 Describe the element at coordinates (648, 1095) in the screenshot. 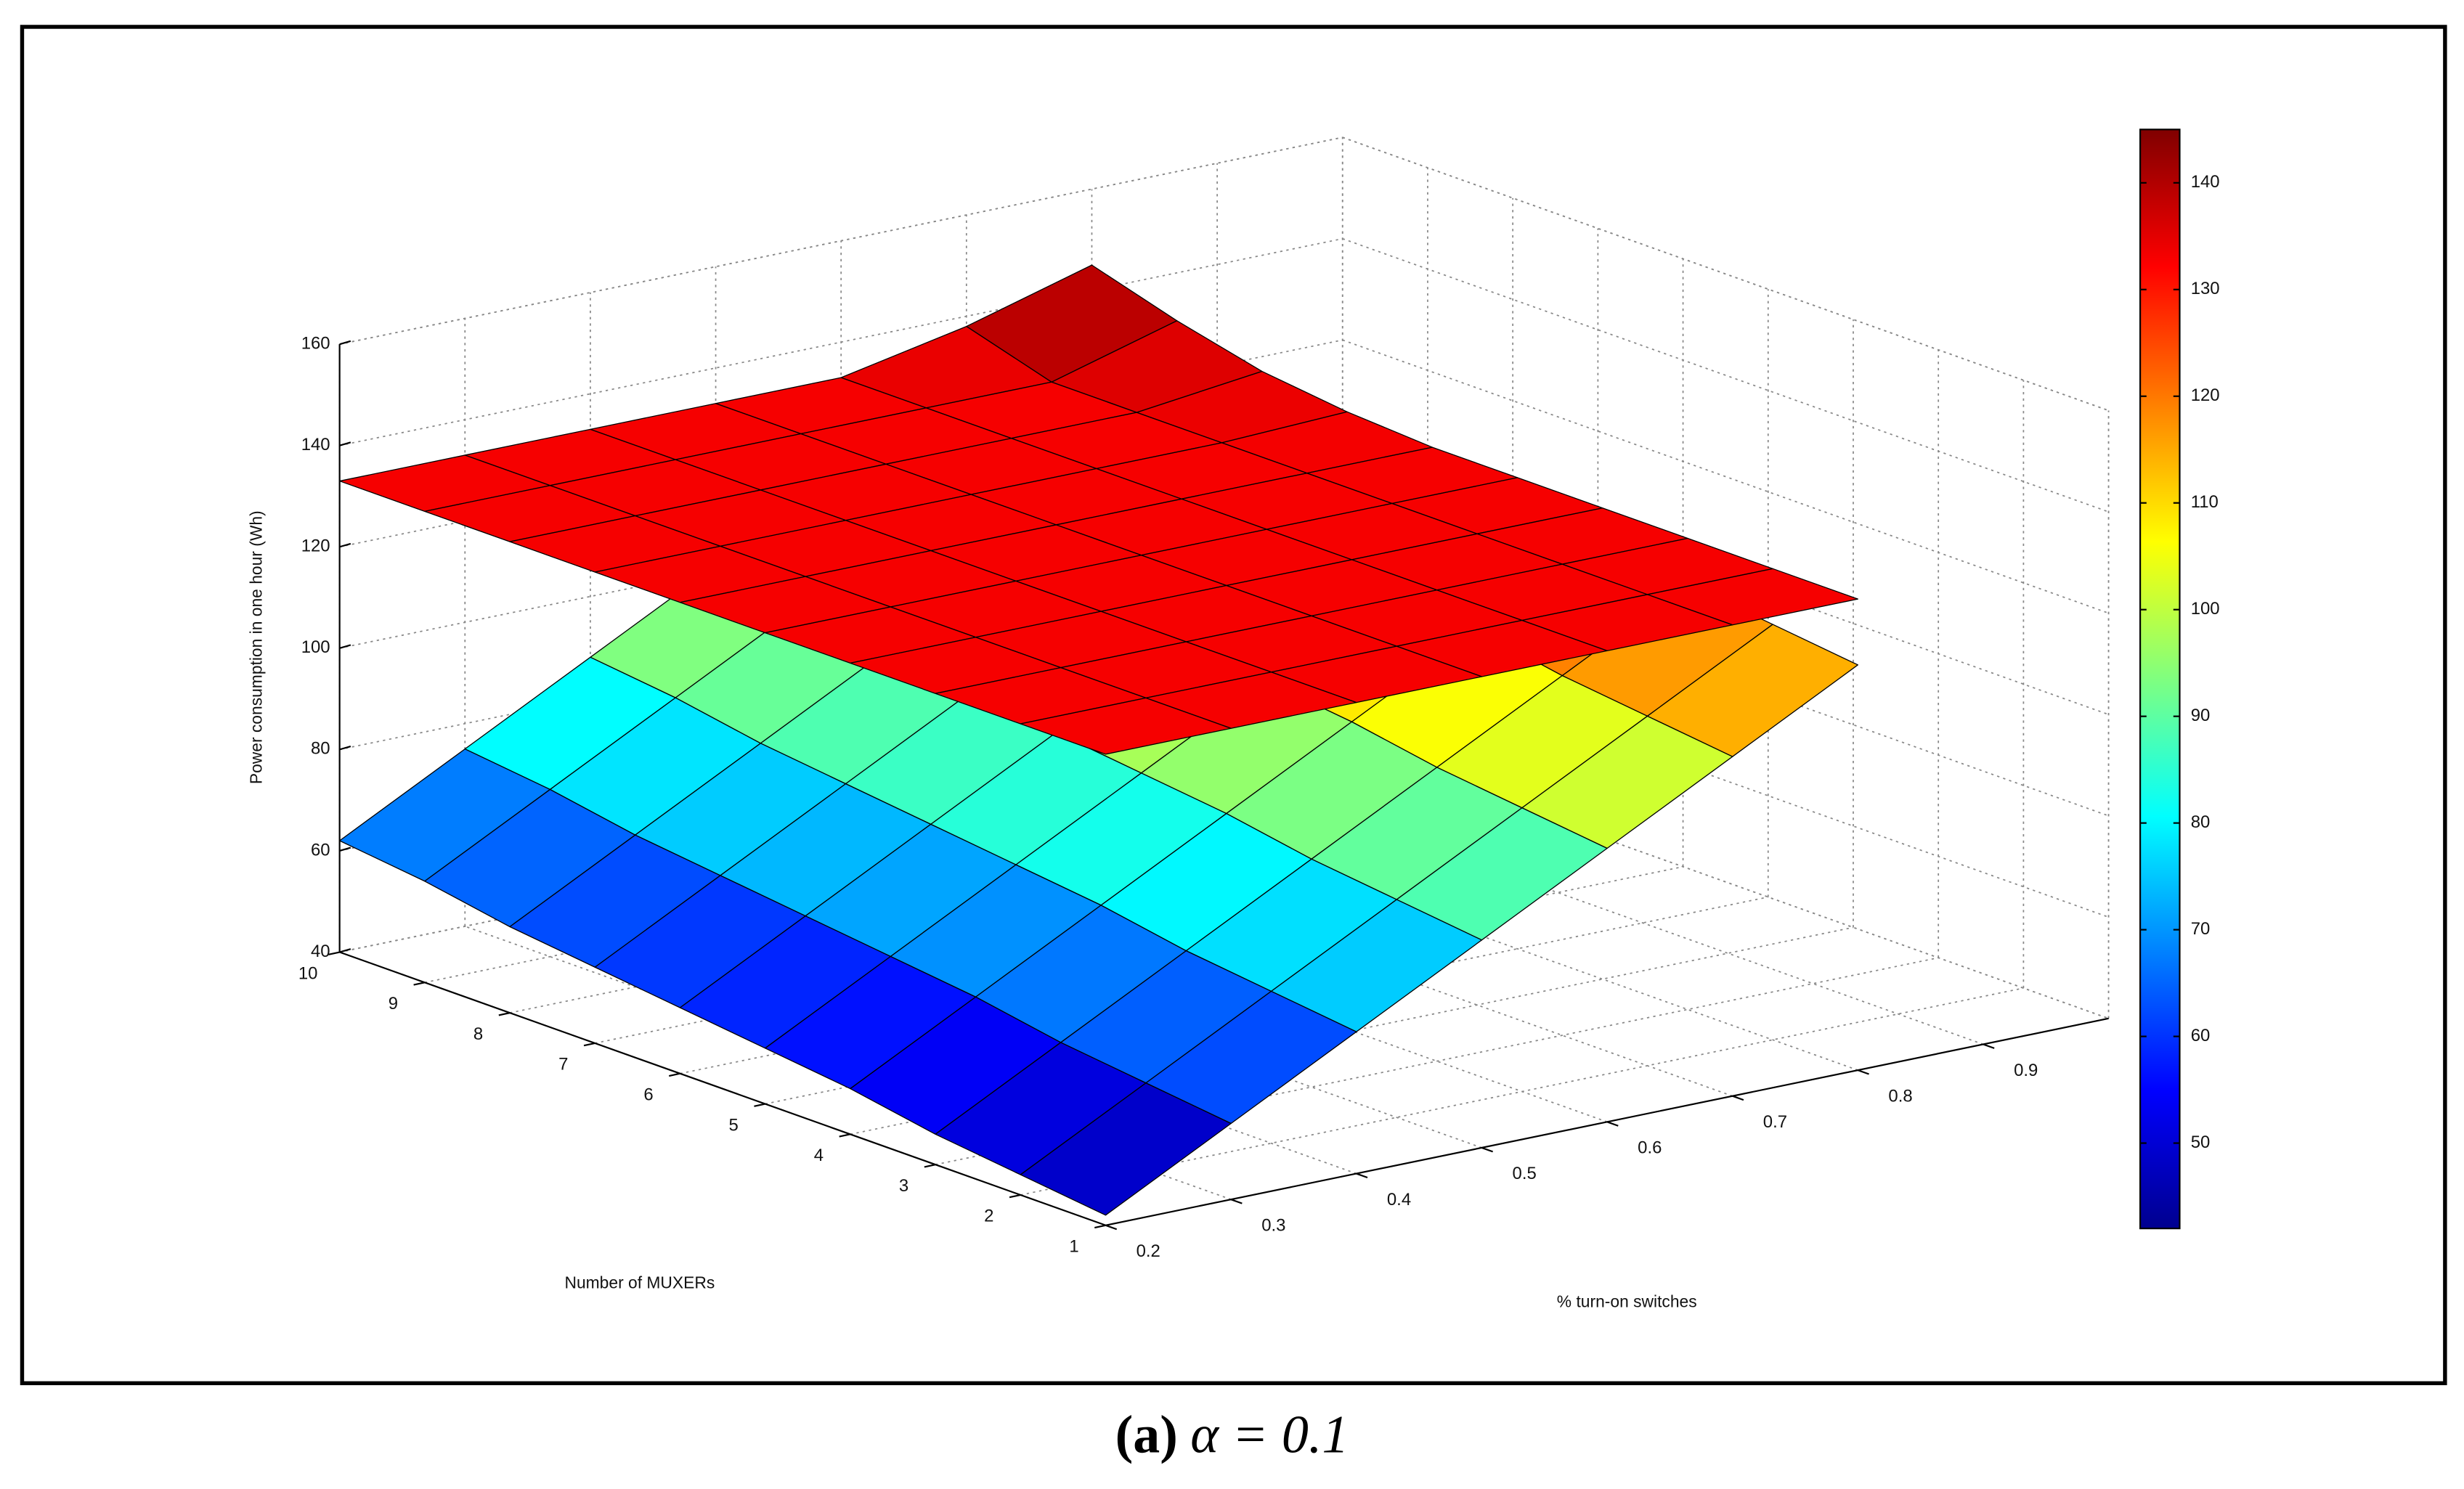

I see `y-tick-label: 6` at that location.